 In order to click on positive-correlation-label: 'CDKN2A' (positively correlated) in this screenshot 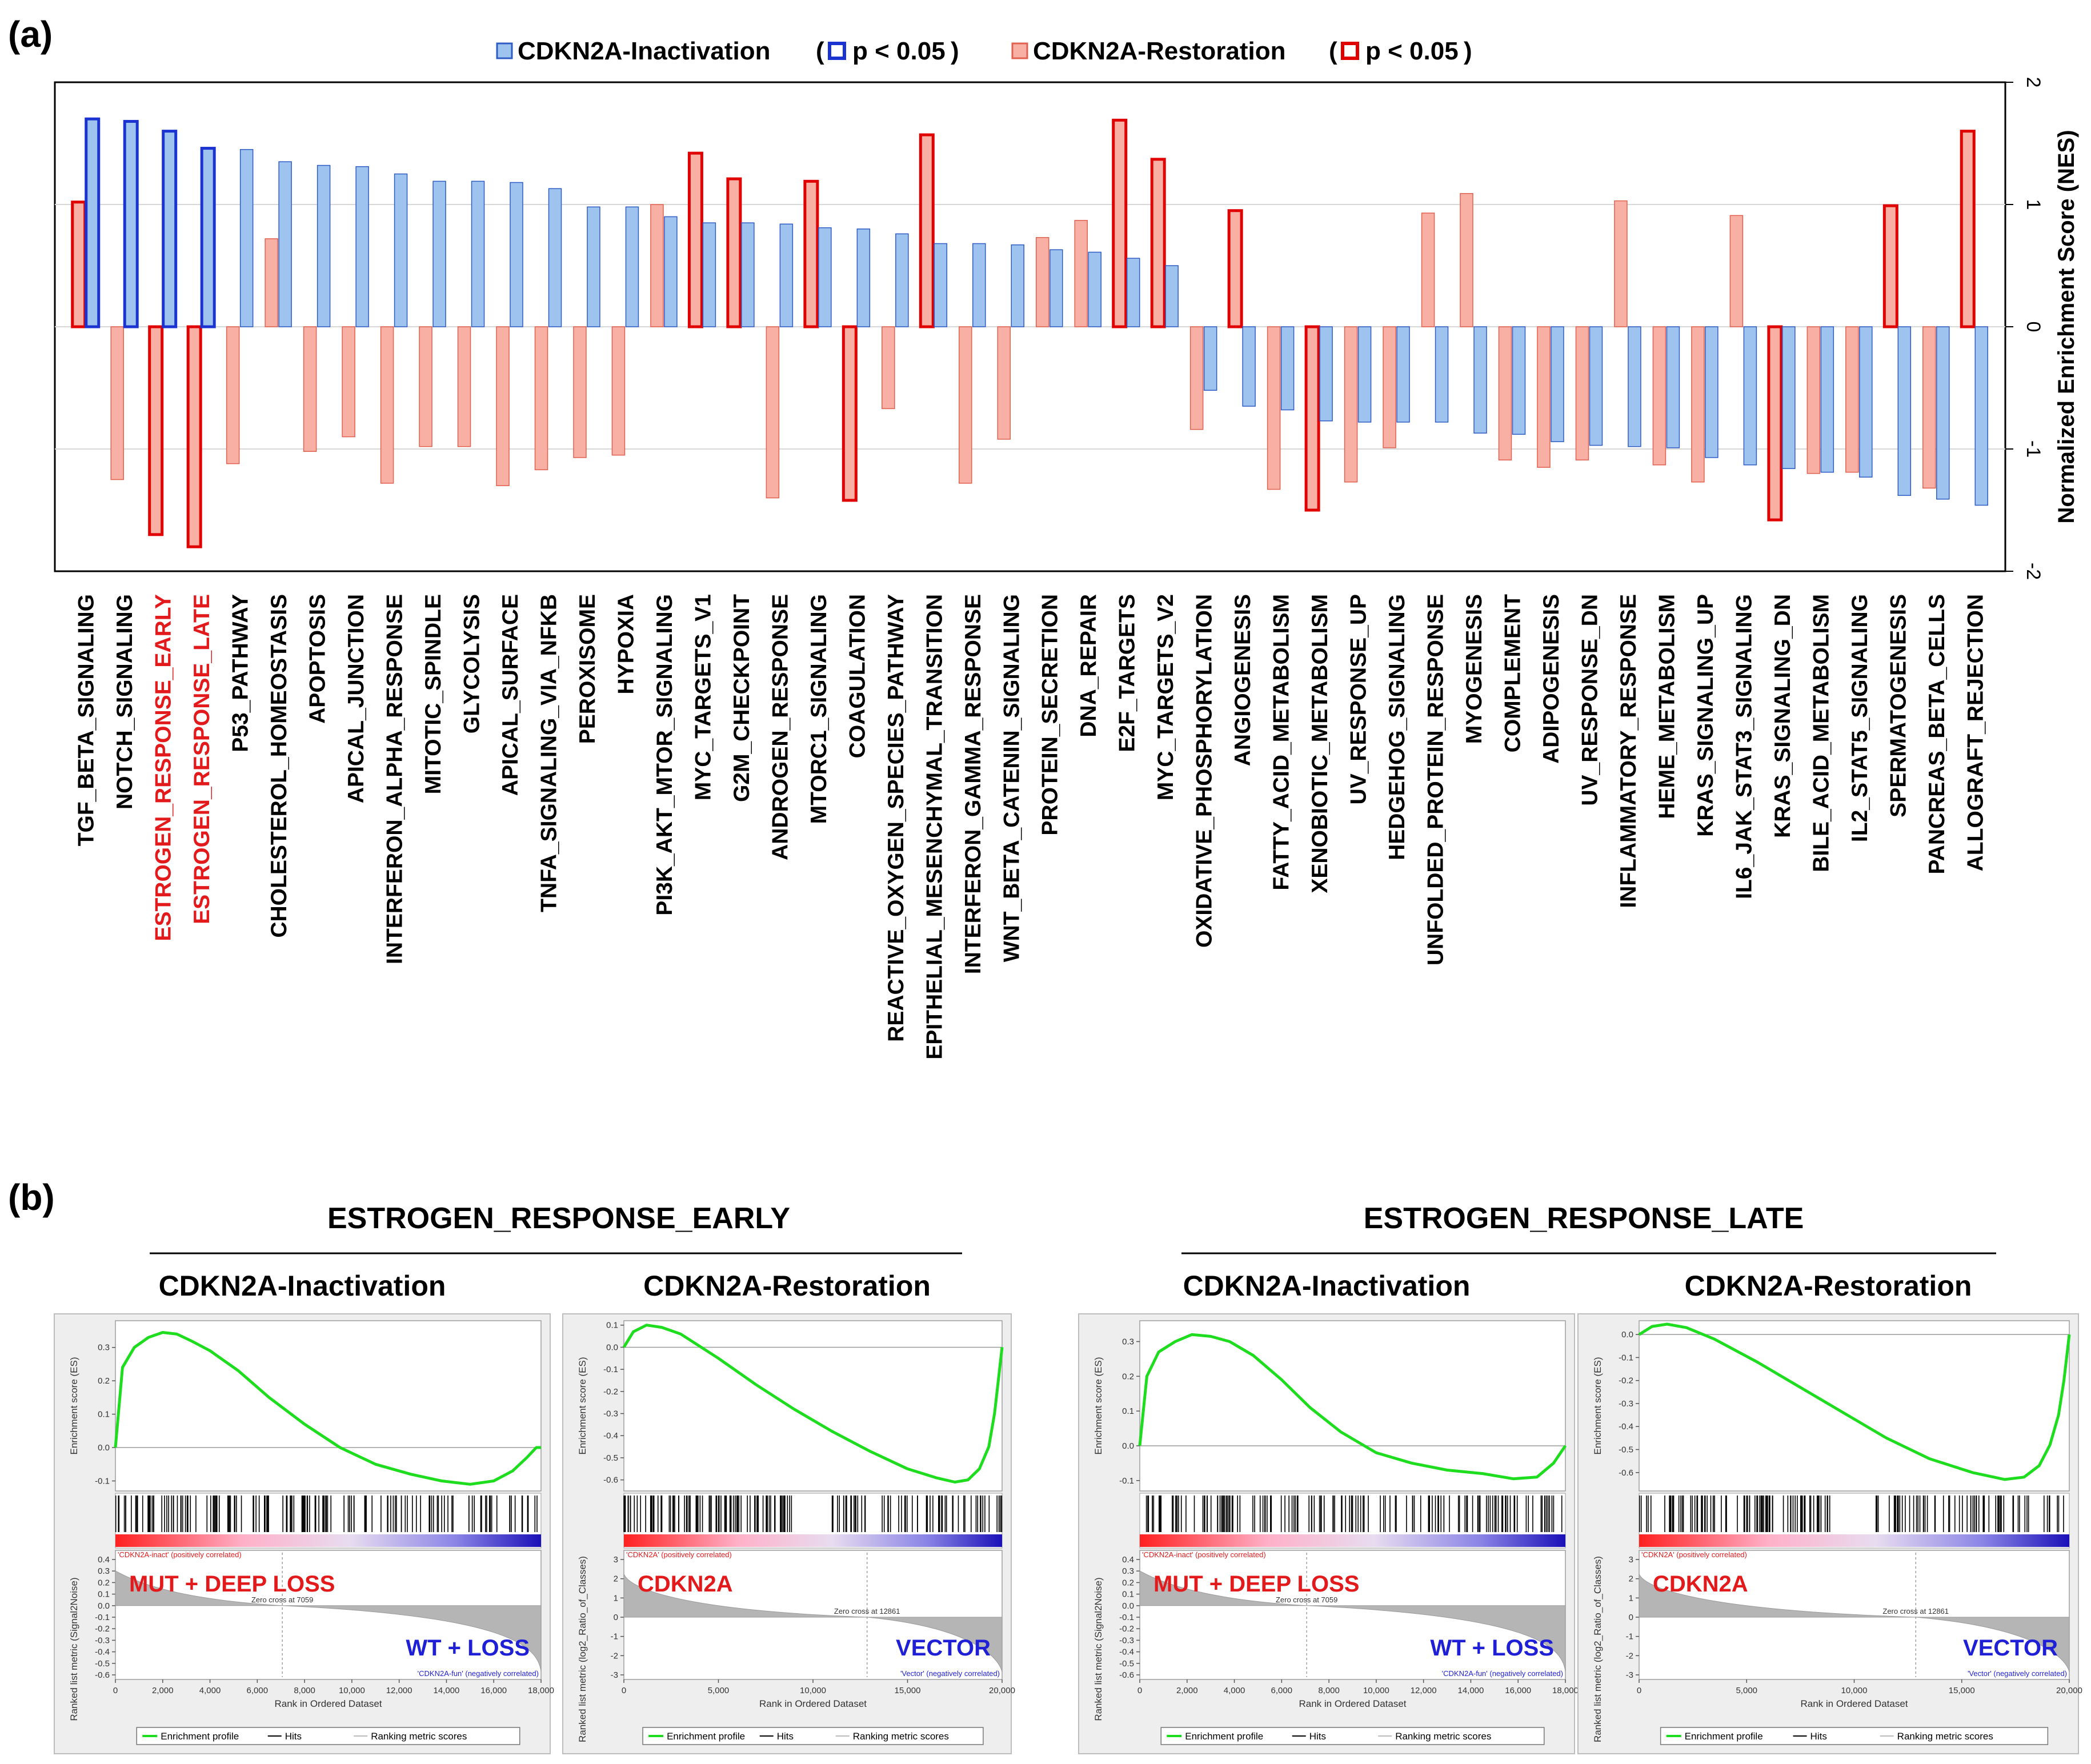, I will do `click(679, 1555)`.